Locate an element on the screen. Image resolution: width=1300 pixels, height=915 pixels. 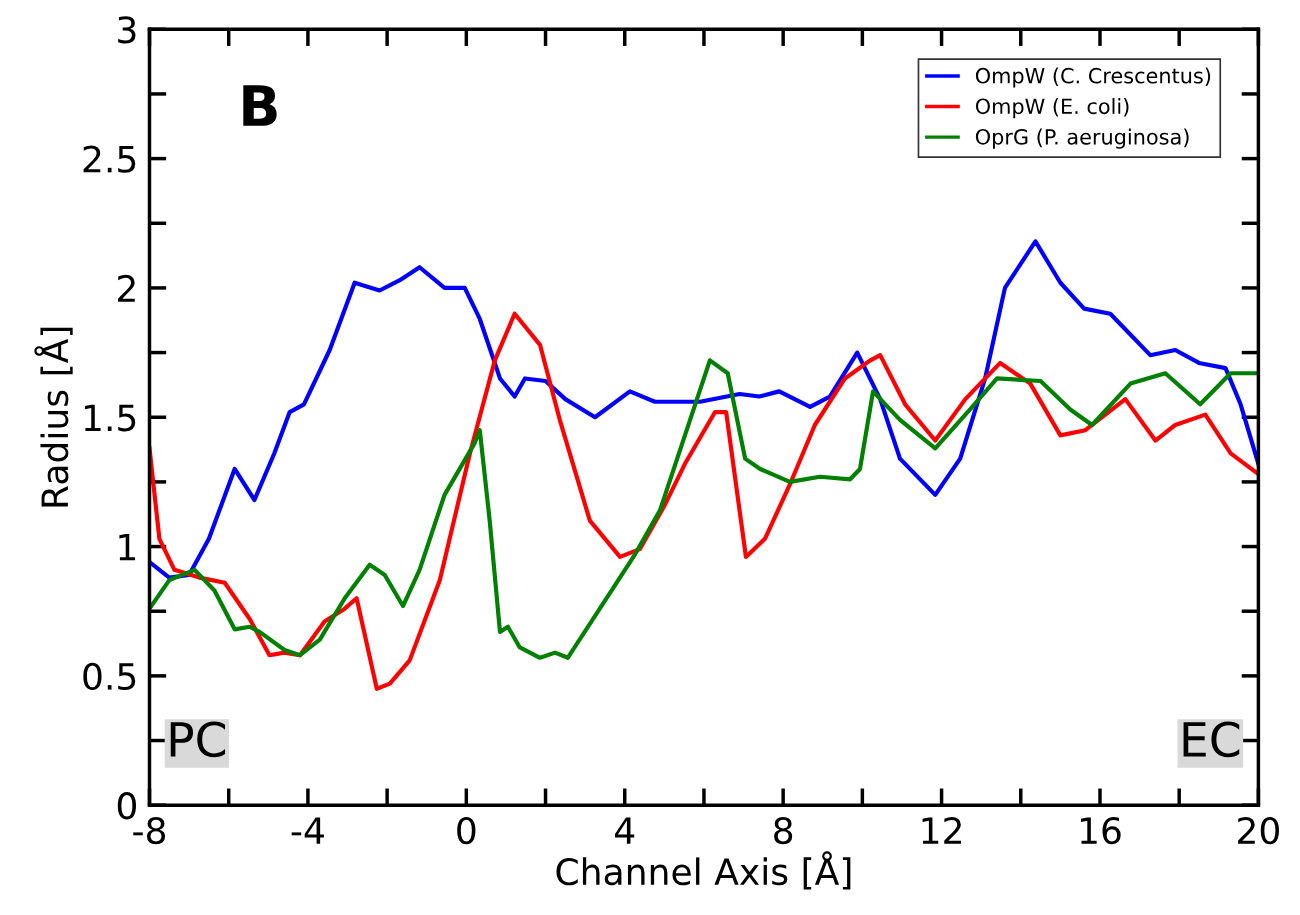
legend-label: OmpW (C. Crescentus) is located at coordinates (1093, 77).